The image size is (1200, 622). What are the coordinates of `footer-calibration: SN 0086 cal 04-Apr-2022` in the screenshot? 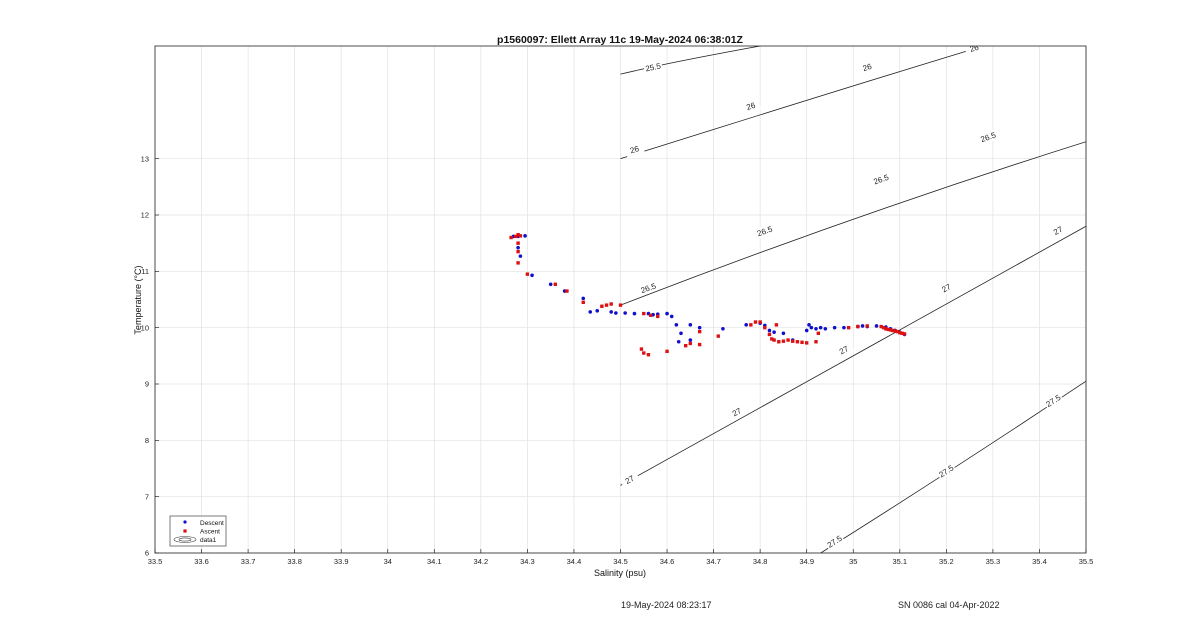 It's located at (949, 605).